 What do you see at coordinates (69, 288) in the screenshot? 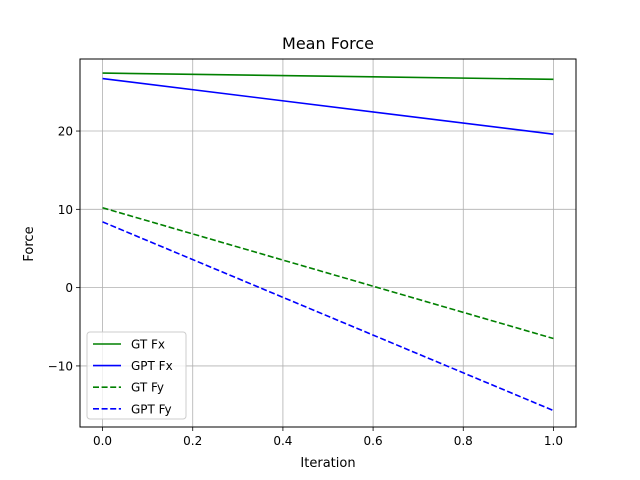
I see `y-tick-label: 0` at bounding box center [69, 288].